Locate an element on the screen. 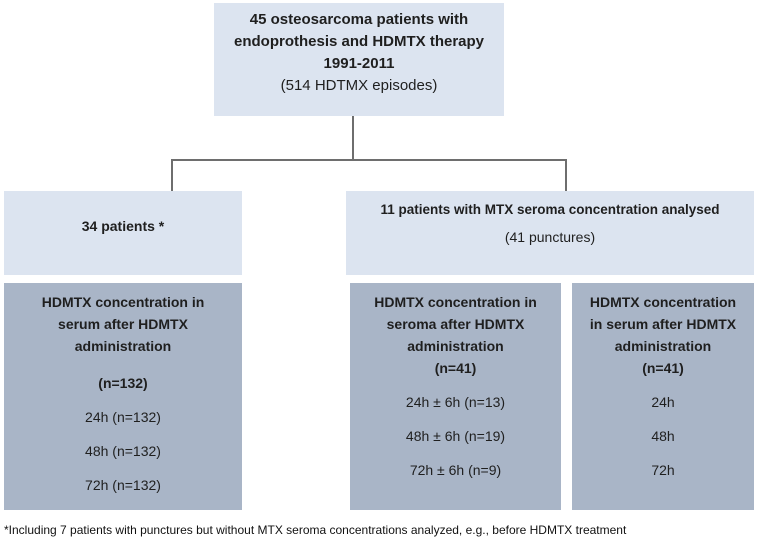 Image resolution: width=762 pixels, height=541 pixels. leaf1-heading-line-3: administration is located at coordinates (123, 346).